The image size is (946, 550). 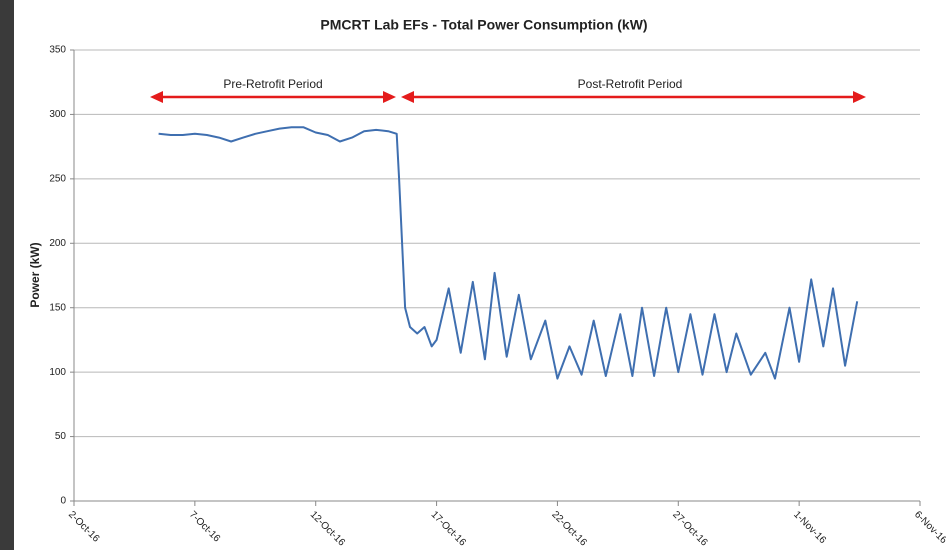 What do you see at coordinates (57, 178) in the screenshot?
I see `y-tick-label: 250` at bounding box center [57, 178].